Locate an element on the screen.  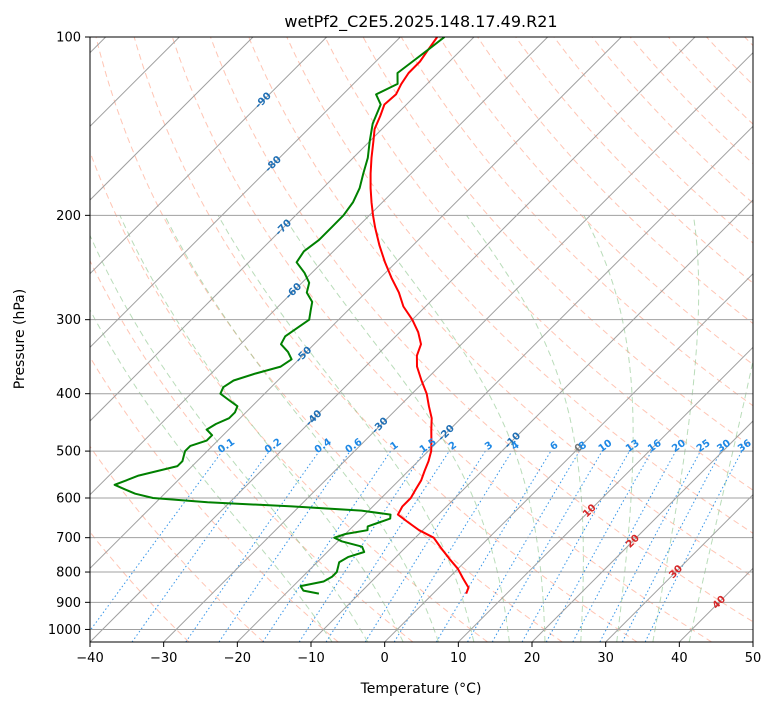
y-tick-label: 100 is located at coordinates (68, 38).